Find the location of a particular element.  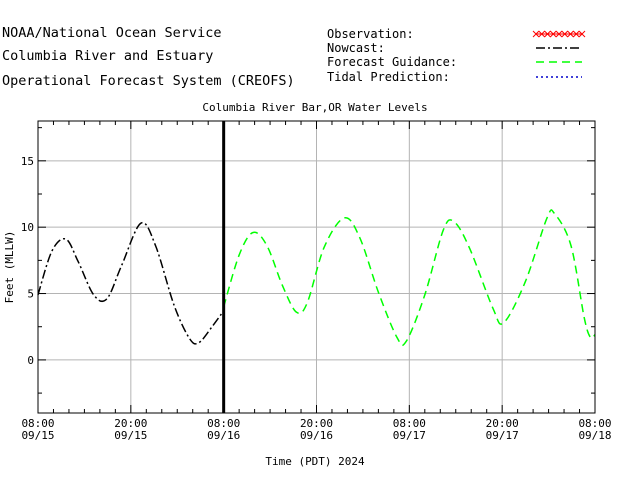

y-tick-label: 10 is located at coordinates (27, 227).